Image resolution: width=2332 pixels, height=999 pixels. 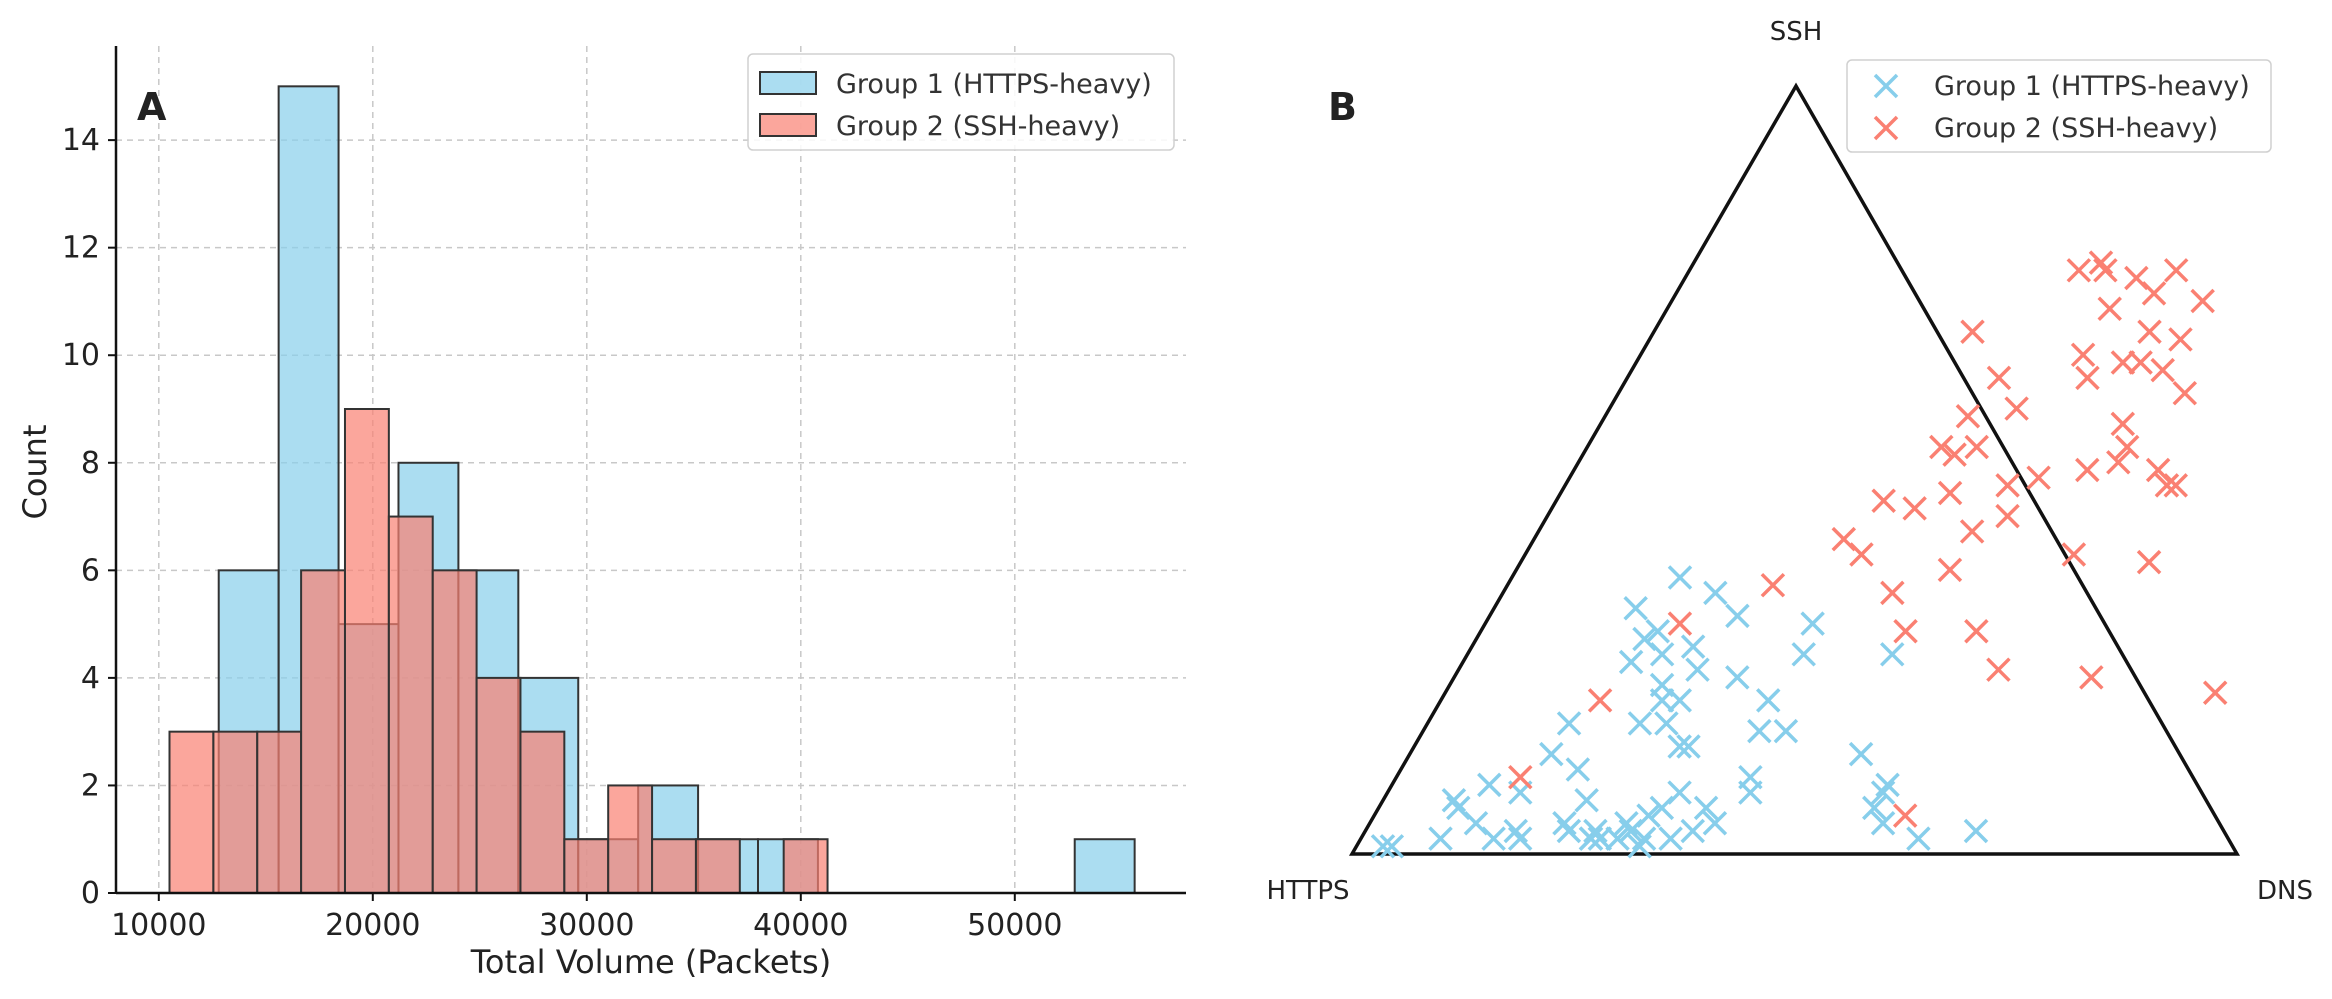 What do you see at coordinates (81, 248) in the screenshot?
I see `y-tick-label: 12` at bounding box center [81, 248].